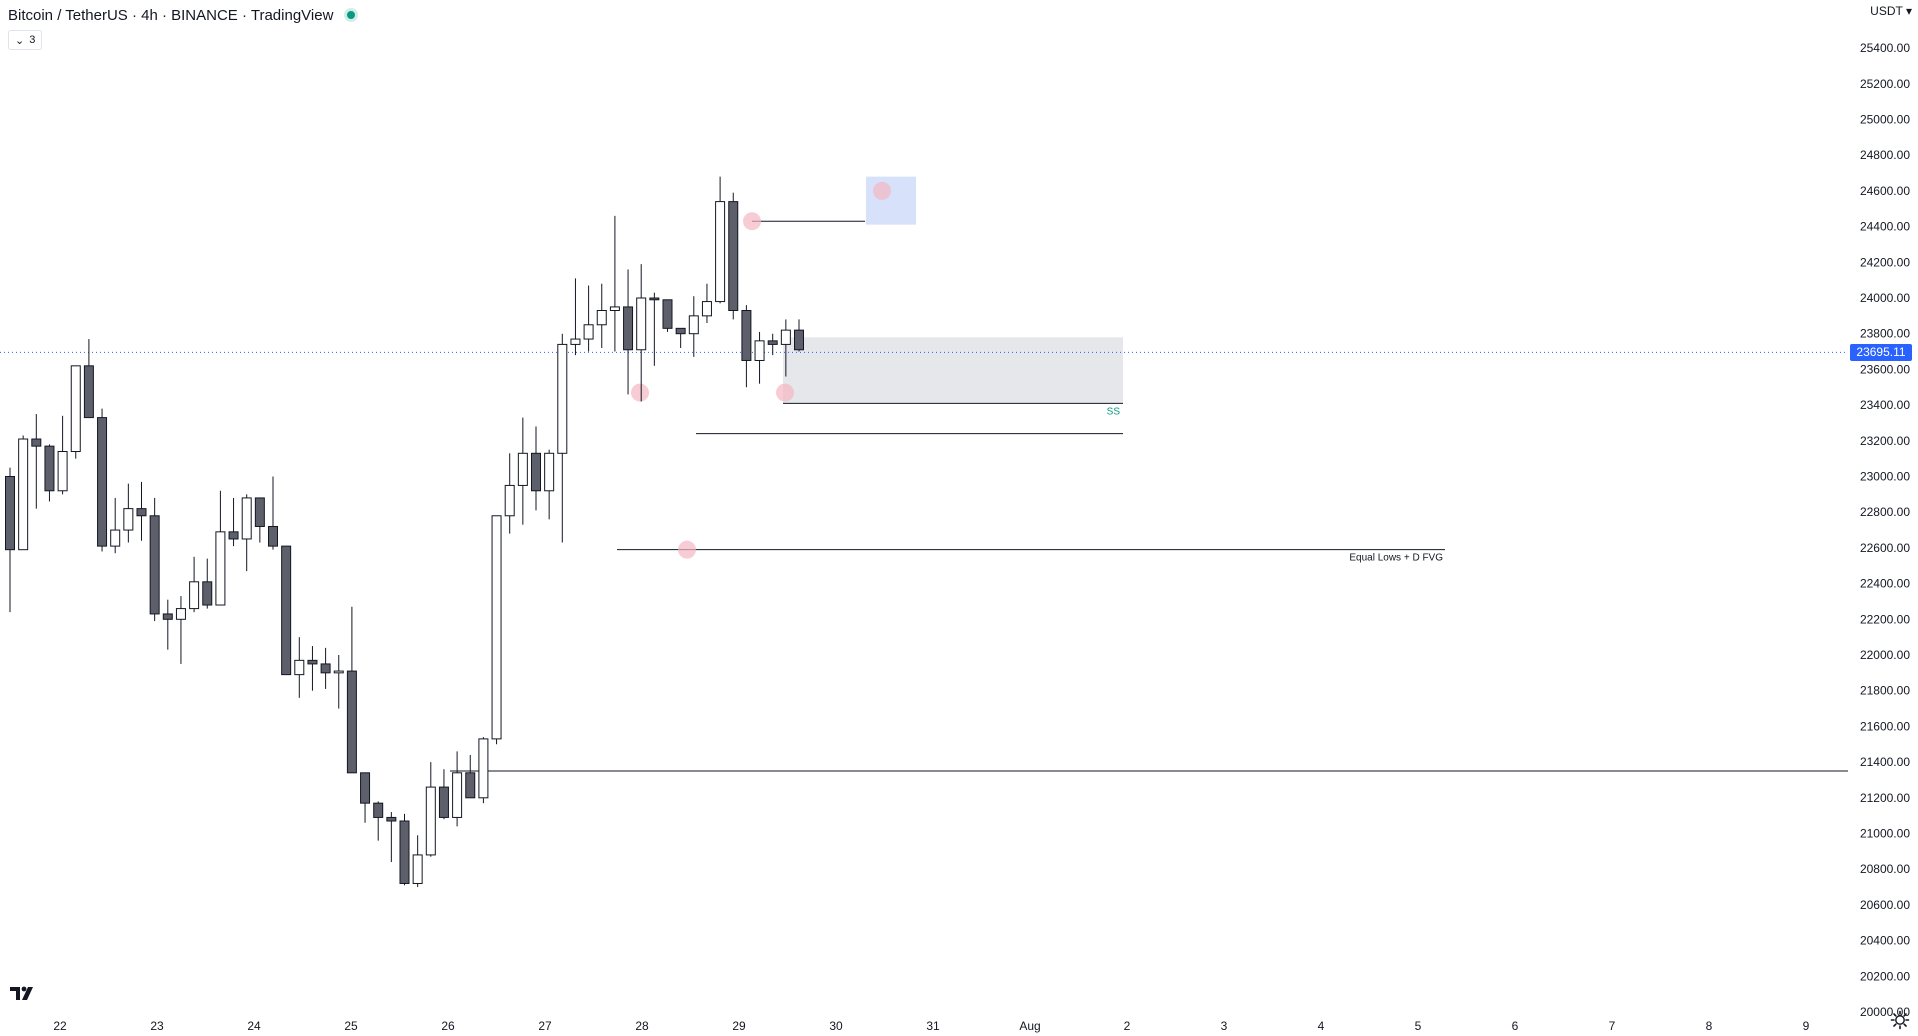  Describe the element at coordinates (953, 290) in the screenshot. I see `liquidity-zone` at that location.